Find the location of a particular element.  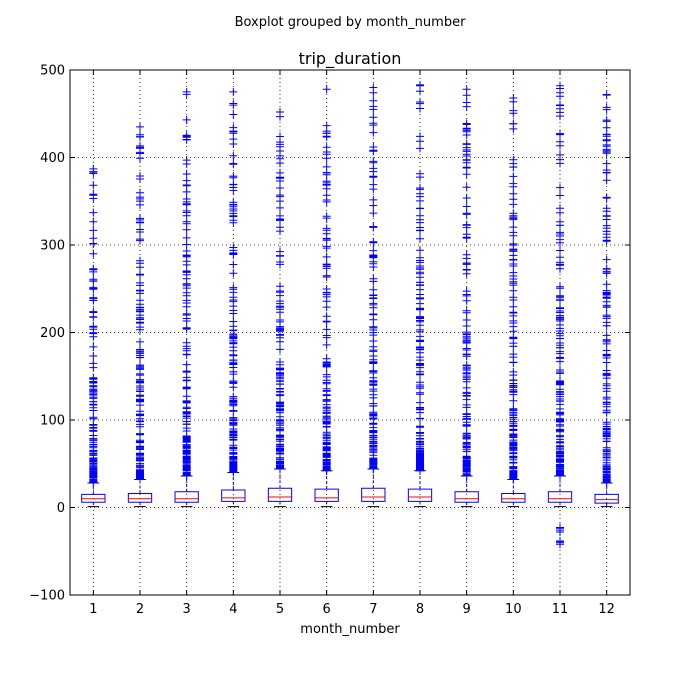

x-tick-label: 5 is located at coordinates (280, 609).